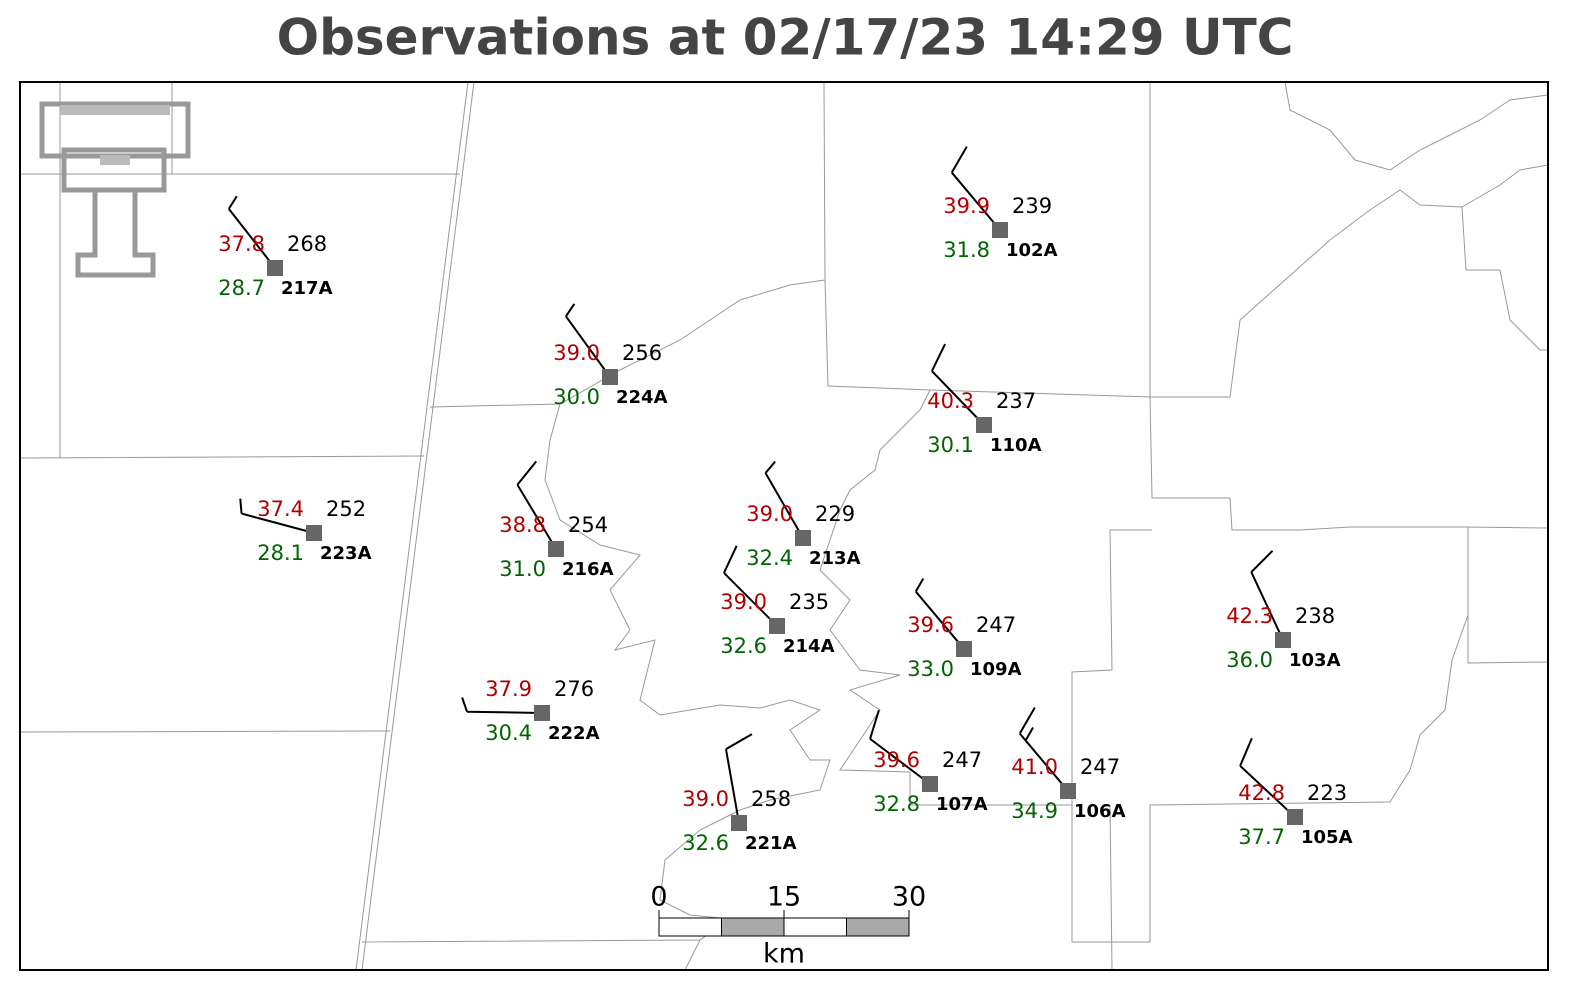 This screenshot has height=1005, width=1590. Describe the element at coordinates (962, 804) in the screenshot. I see `station-id: 107A` at that location.